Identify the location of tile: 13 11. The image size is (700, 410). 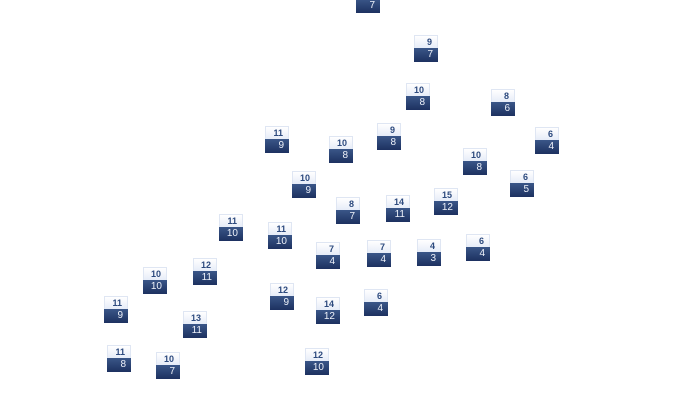
(195, 324).